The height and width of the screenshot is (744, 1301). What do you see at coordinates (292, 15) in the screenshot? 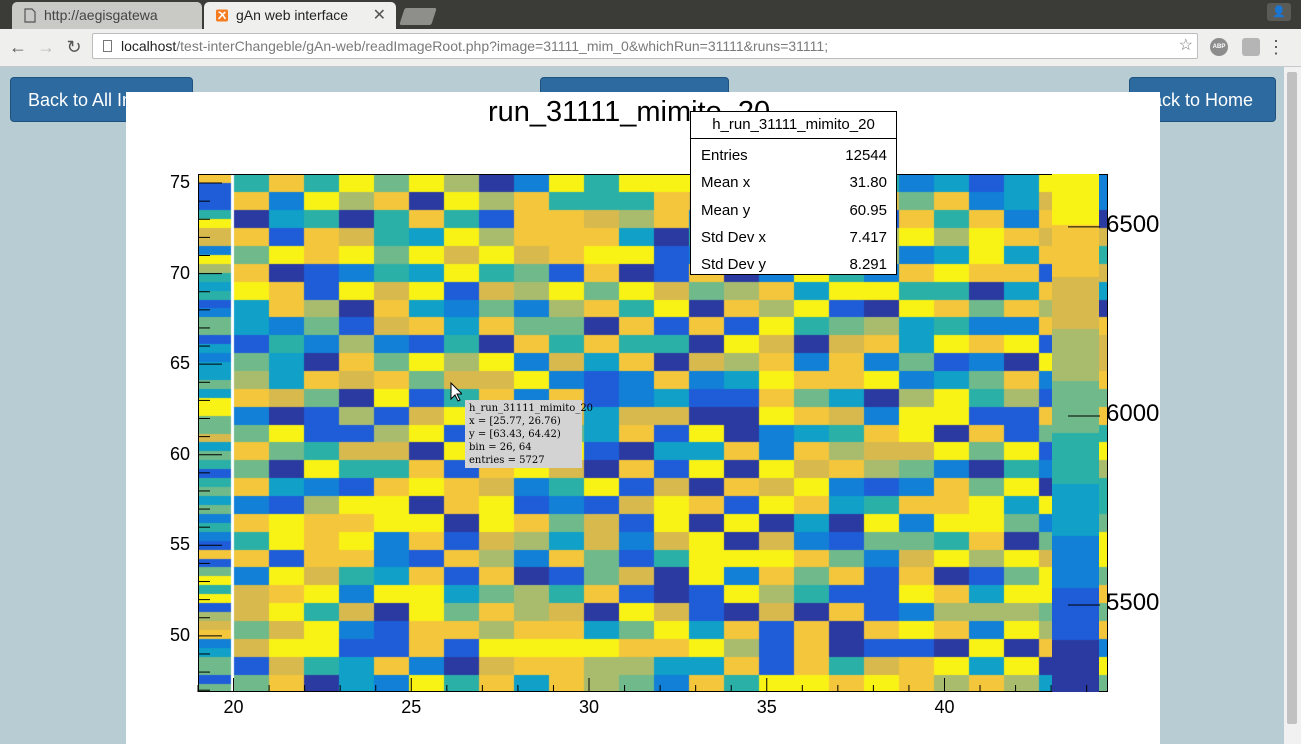
I see `tab-title: gAn web interface` at bounding box center [292, 15].